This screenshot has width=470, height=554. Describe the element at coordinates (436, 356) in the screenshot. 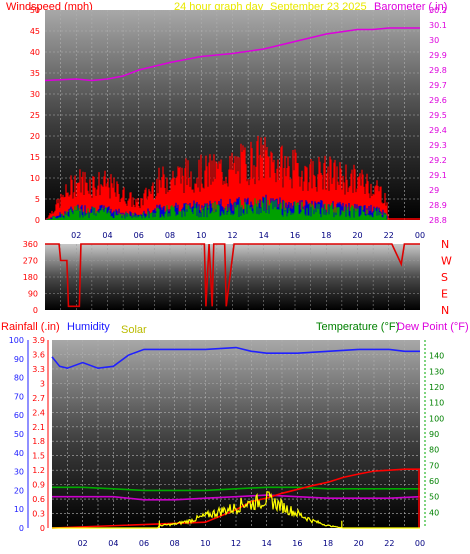

I see `temperature-tick-label: 140` at that location.